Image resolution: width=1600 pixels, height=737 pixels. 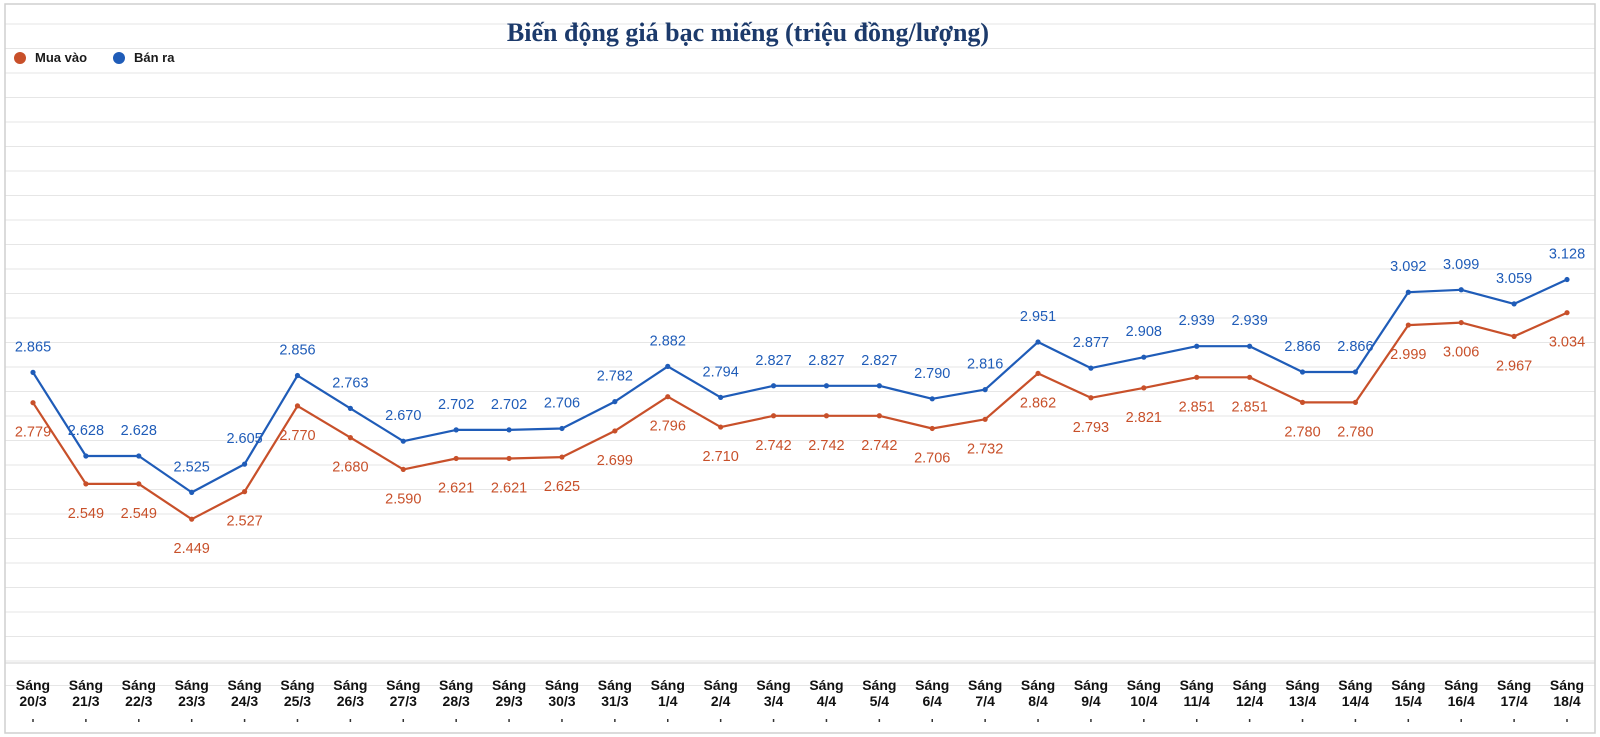 What do you see at coordinates (1038, 317) in the screenshot?
I see `data-label-ban-ra: 2.951` at bounding box center [1038, 317].